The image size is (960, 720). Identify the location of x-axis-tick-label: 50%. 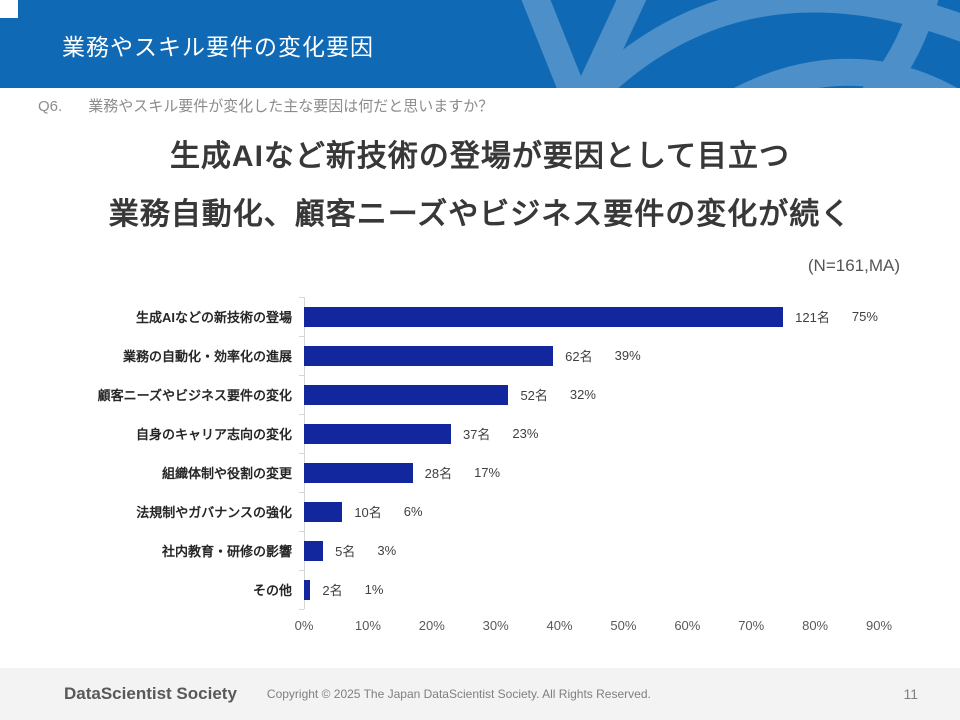
(623, 625).